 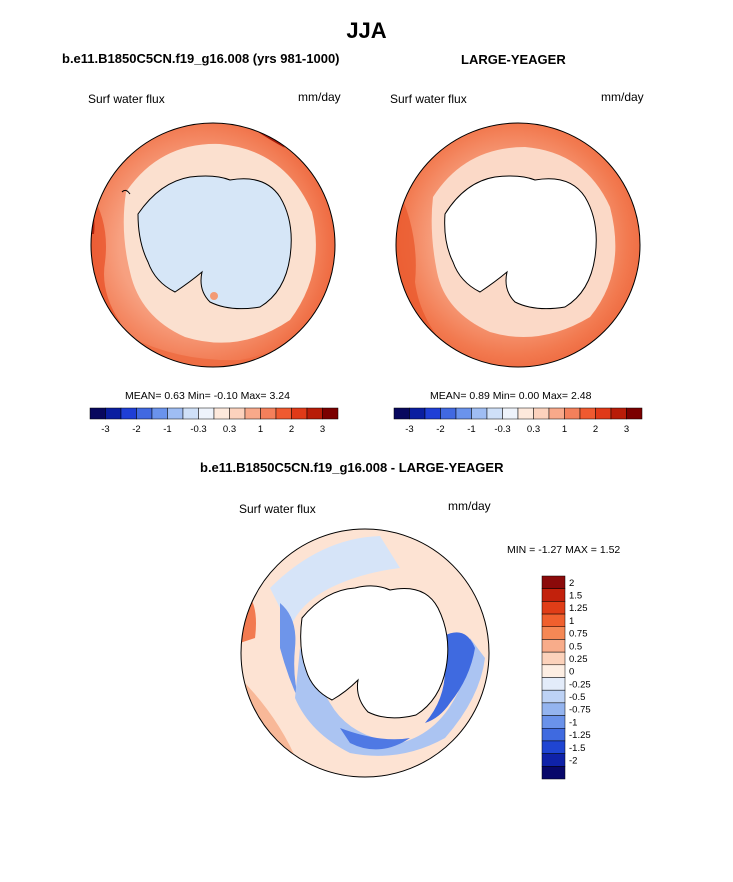 I want to click on panel2-map-border, so click(x=518, y=245).